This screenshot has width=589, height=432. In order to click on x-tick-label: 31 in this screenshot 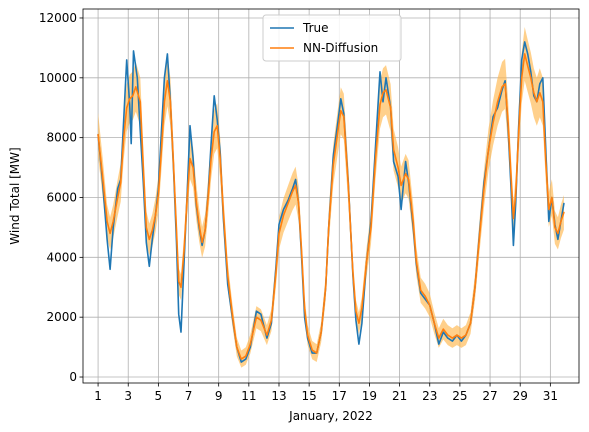, I will do `click(550, 396)`.